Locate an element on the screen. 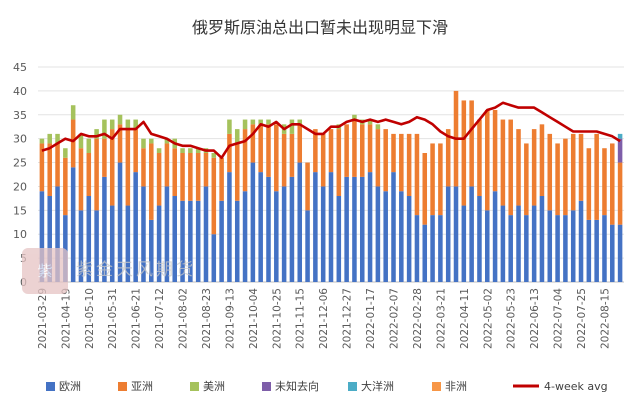 The height and width of the screenshot is (412, 640). x-tick-label: 2021-03-29 is located at coordinates (43, 318).